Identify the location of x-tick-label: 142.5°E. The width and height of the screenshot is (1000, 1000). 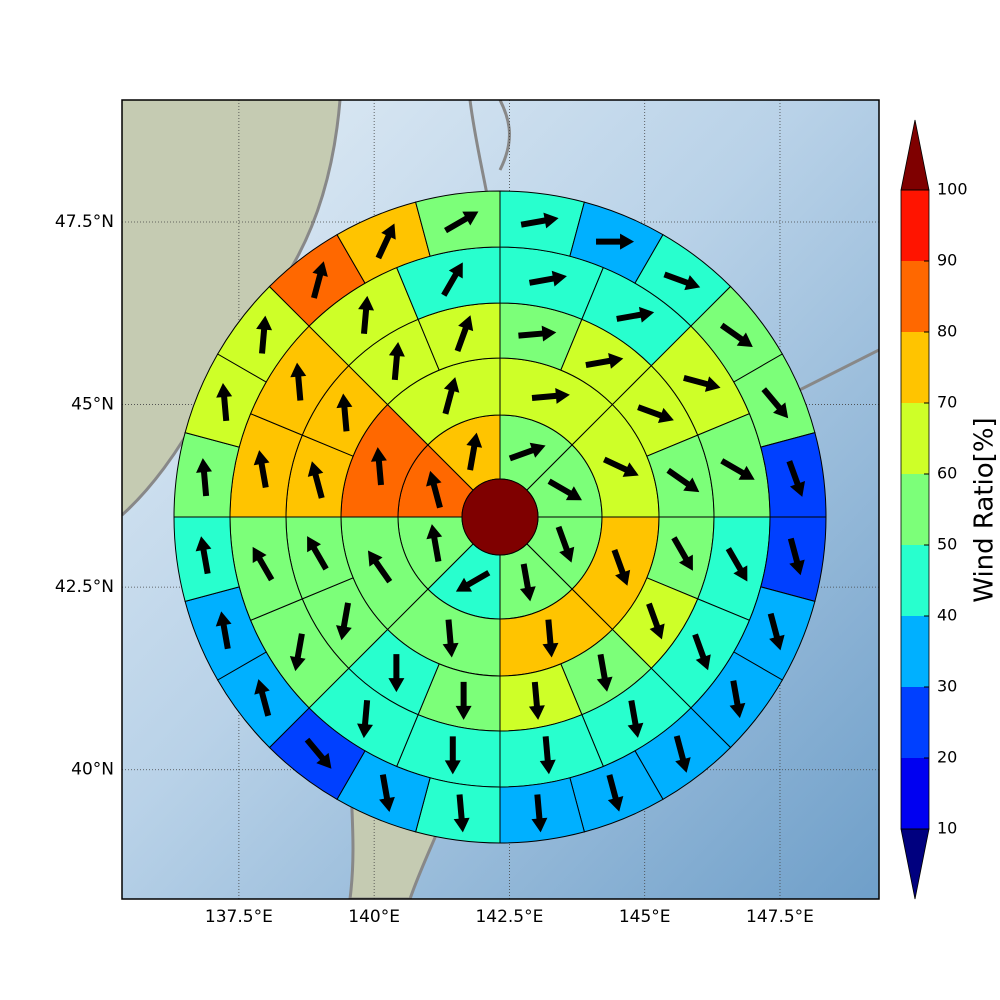
(509, 917).